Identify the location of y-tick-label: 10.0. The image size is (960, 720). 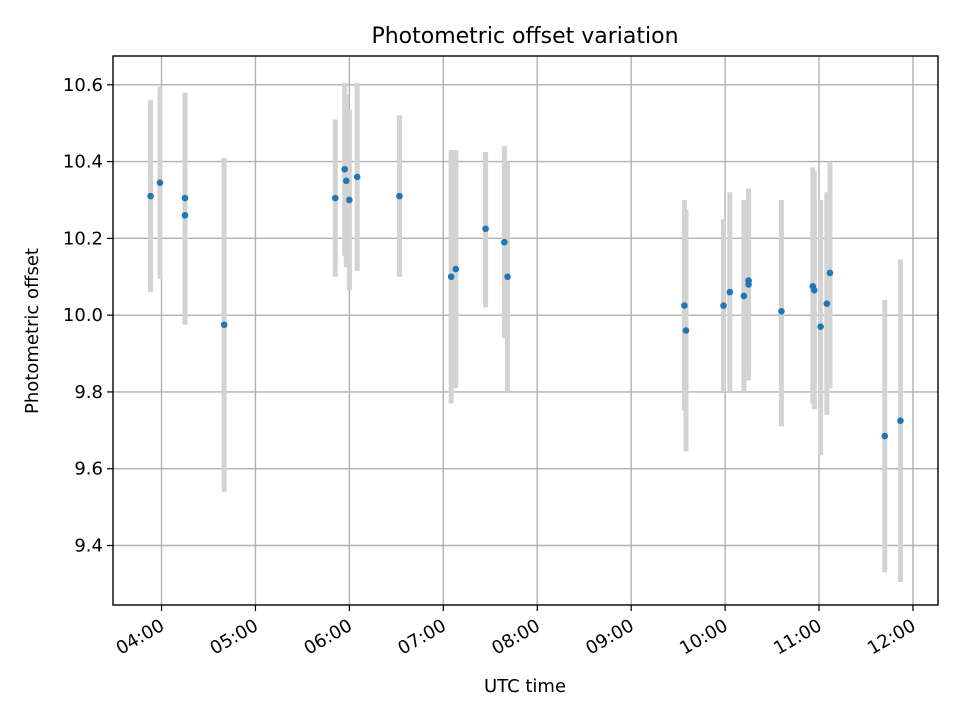
(83, 315).